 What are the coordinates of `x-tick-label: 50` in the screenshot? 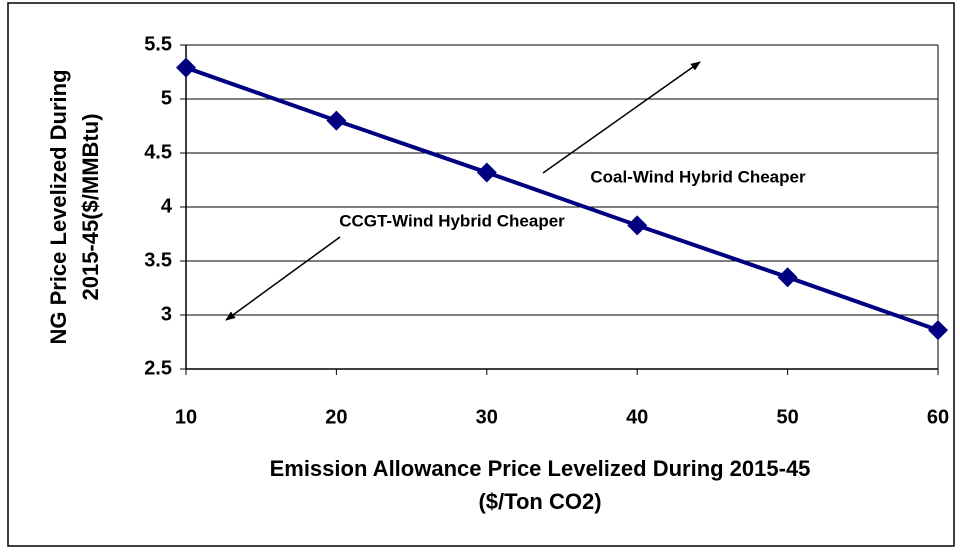 It's located at (787, 417).